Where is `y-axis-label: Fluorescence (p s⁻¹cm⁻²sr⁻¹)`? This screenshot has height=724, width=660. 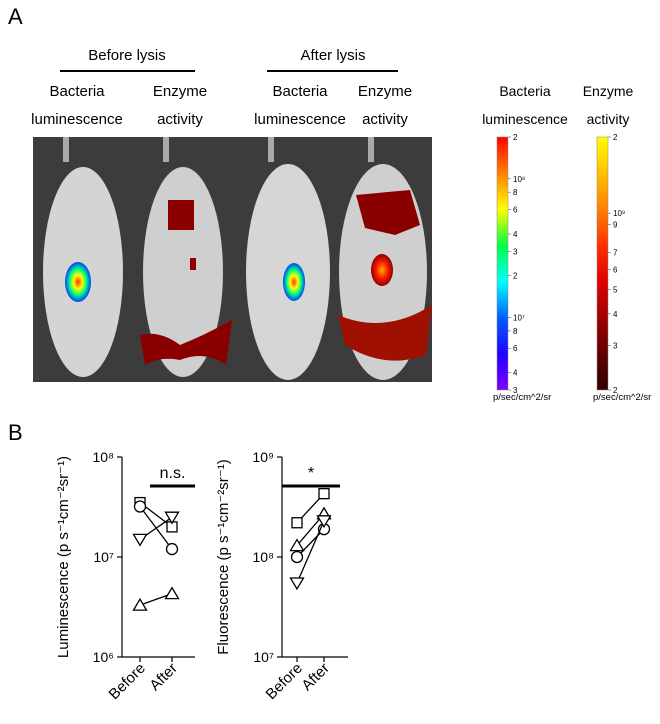
y-axis-label: Fluorescence (p s⁻¹cm⁻²sr⁻¹) is located at coordinates (223, 556).